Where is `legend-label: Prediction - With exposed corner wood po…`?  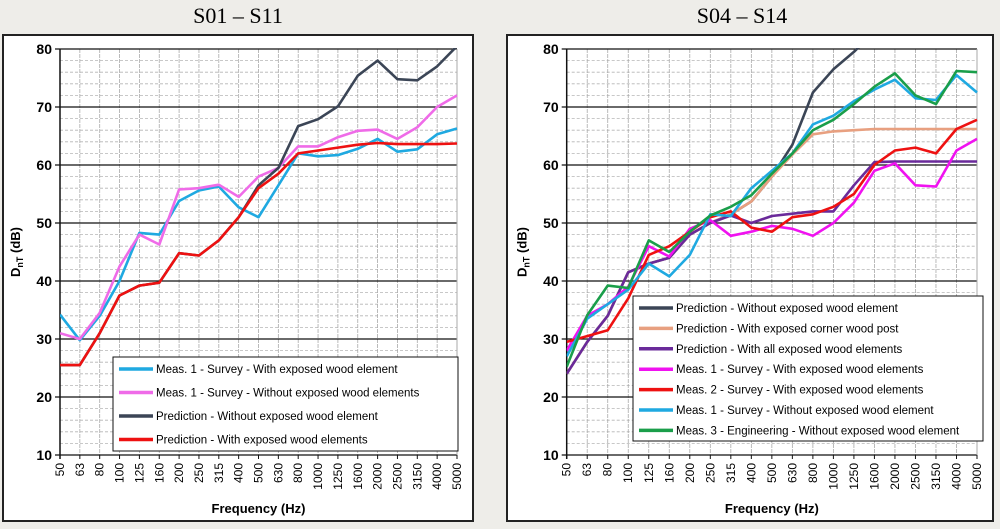 legend-label: Prediction - With exposed corner wood po… is located at coordinates (787, 329).